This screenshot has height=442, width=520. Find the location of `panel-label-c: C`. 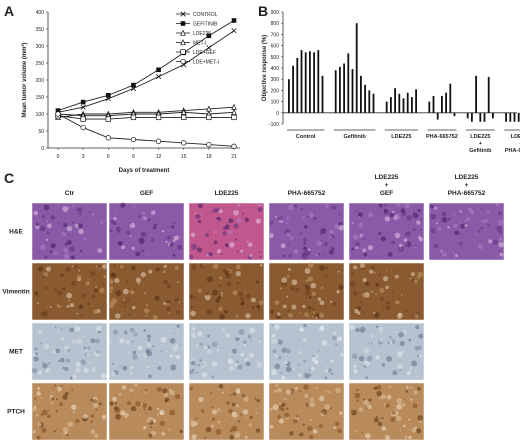

panel-label-c: C is located at coordinates (9, 178).